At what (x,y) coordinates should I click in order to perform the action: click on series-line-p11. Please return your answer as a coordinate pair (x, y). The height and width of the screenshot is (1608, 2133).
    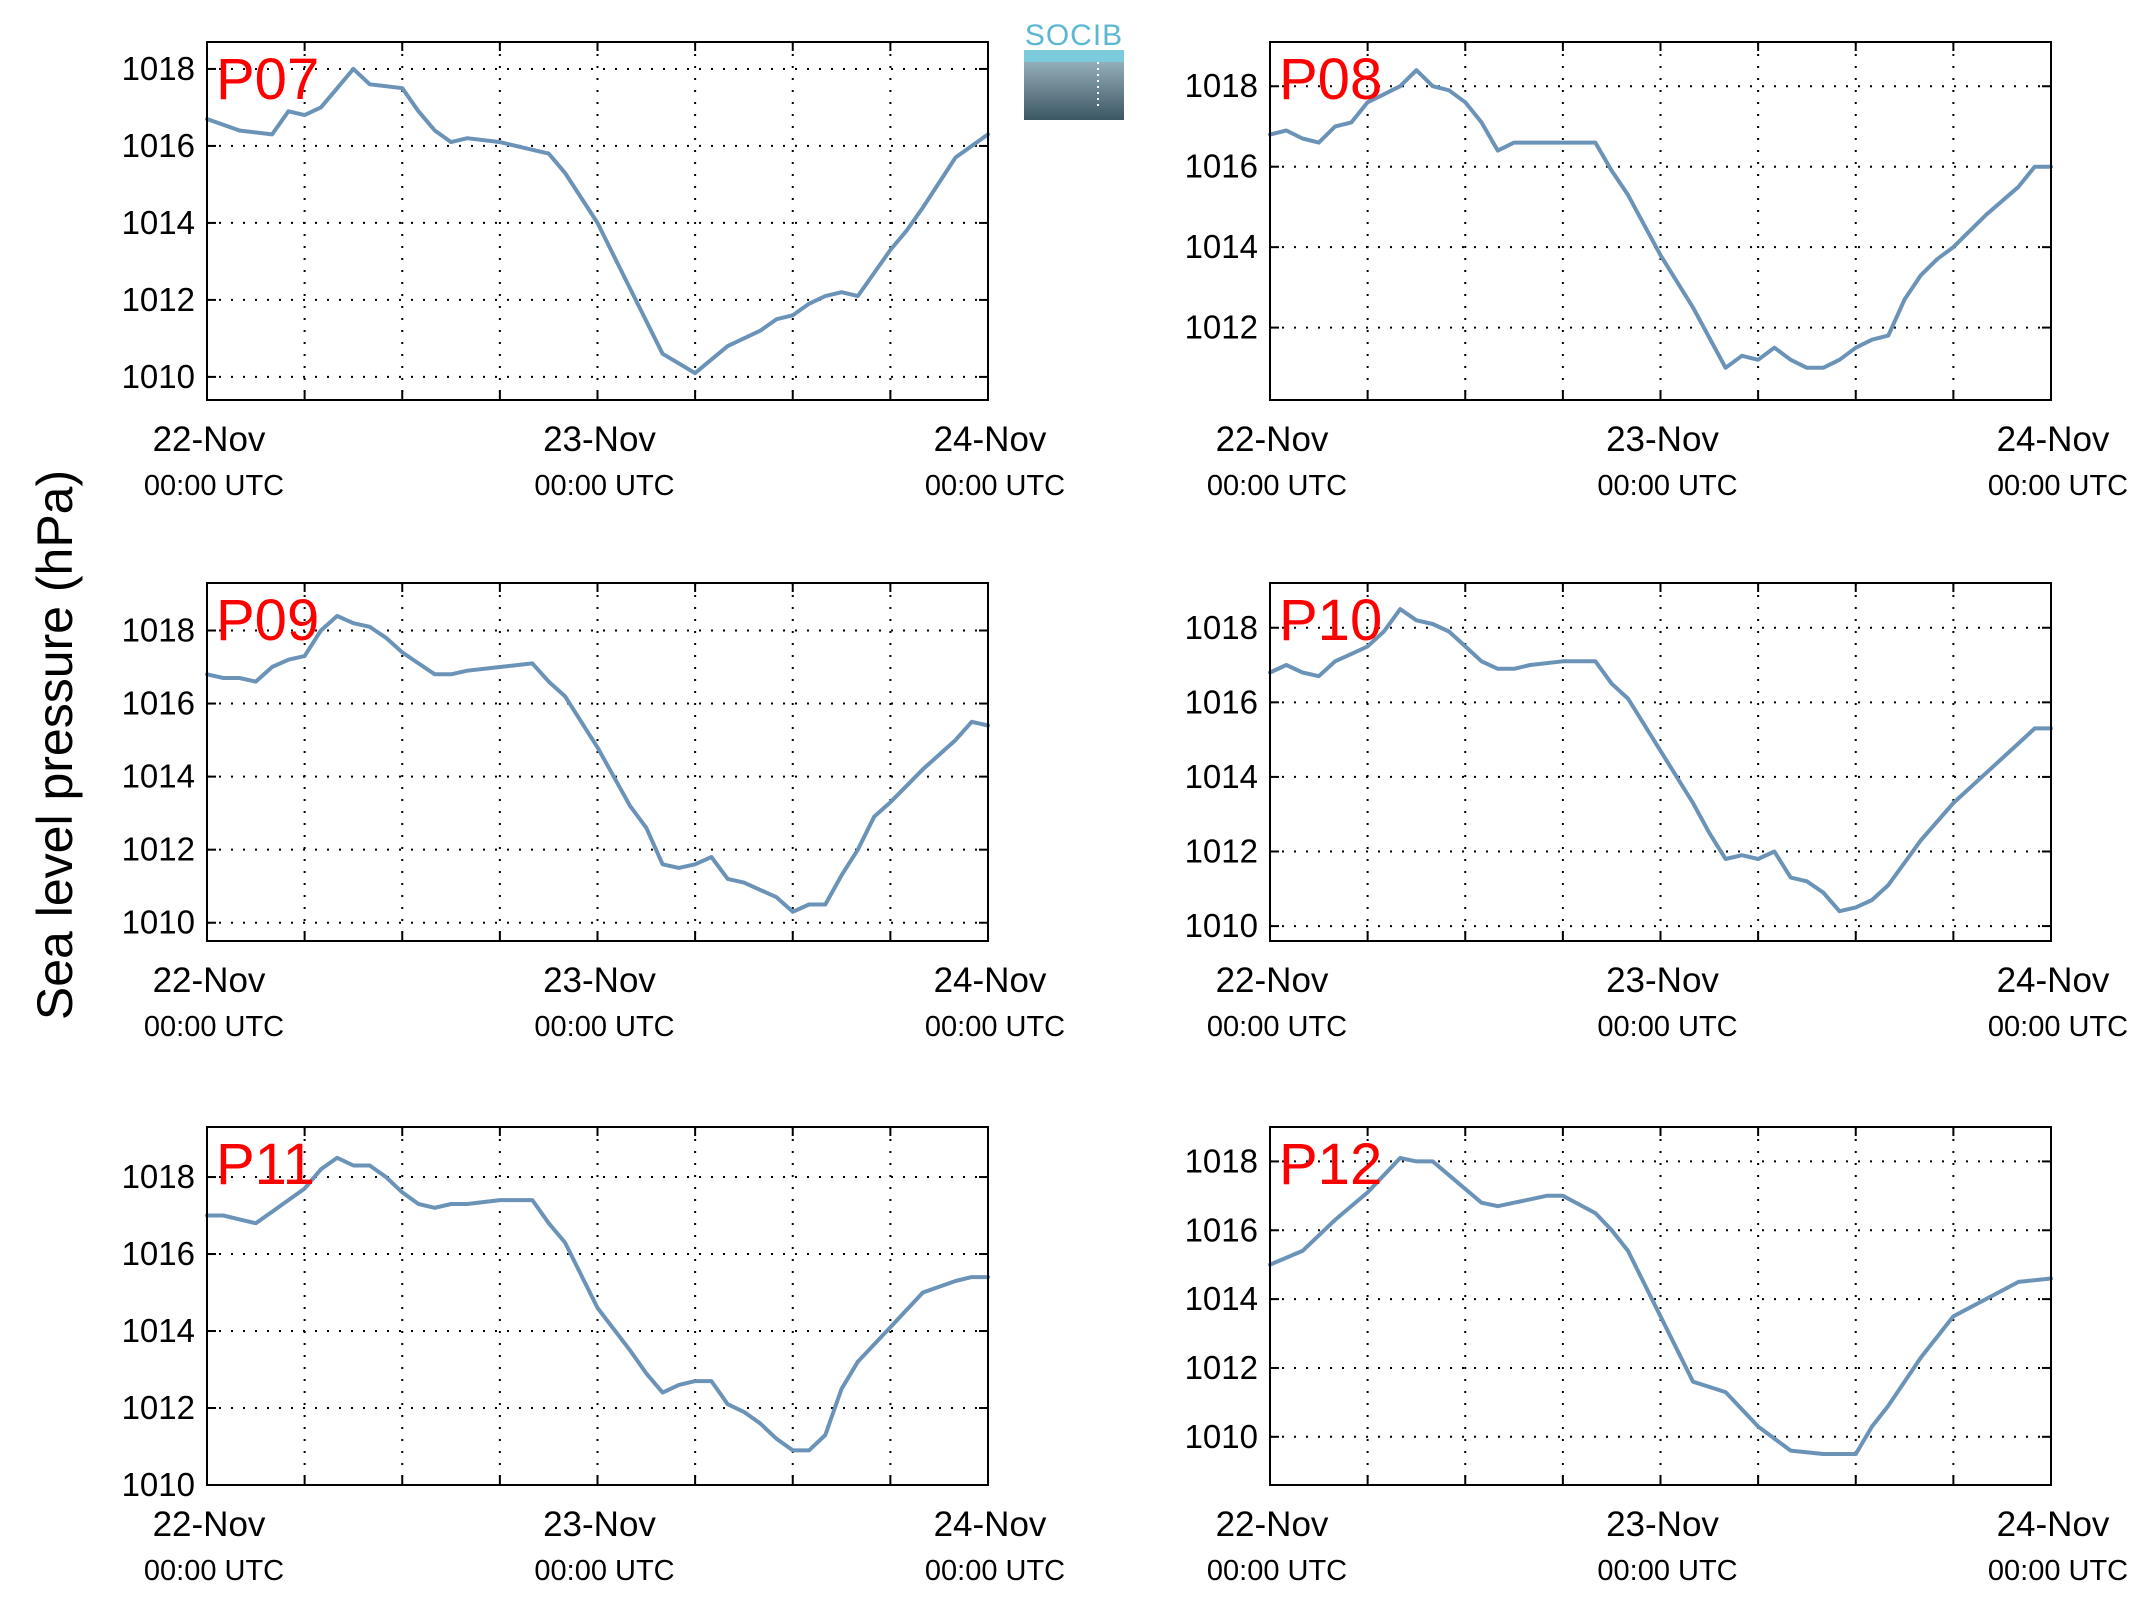
    Looking at the image, I should click on (597, 1304).